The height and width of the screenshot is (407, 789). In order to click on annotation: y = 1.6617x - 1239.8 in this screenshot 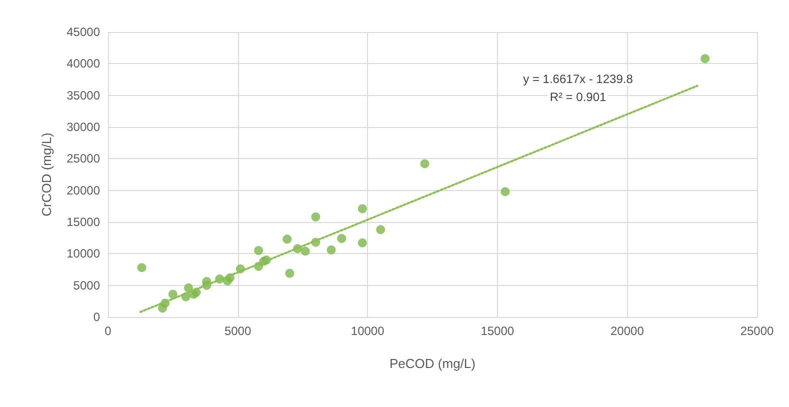, I will do `click(578, 79)`.